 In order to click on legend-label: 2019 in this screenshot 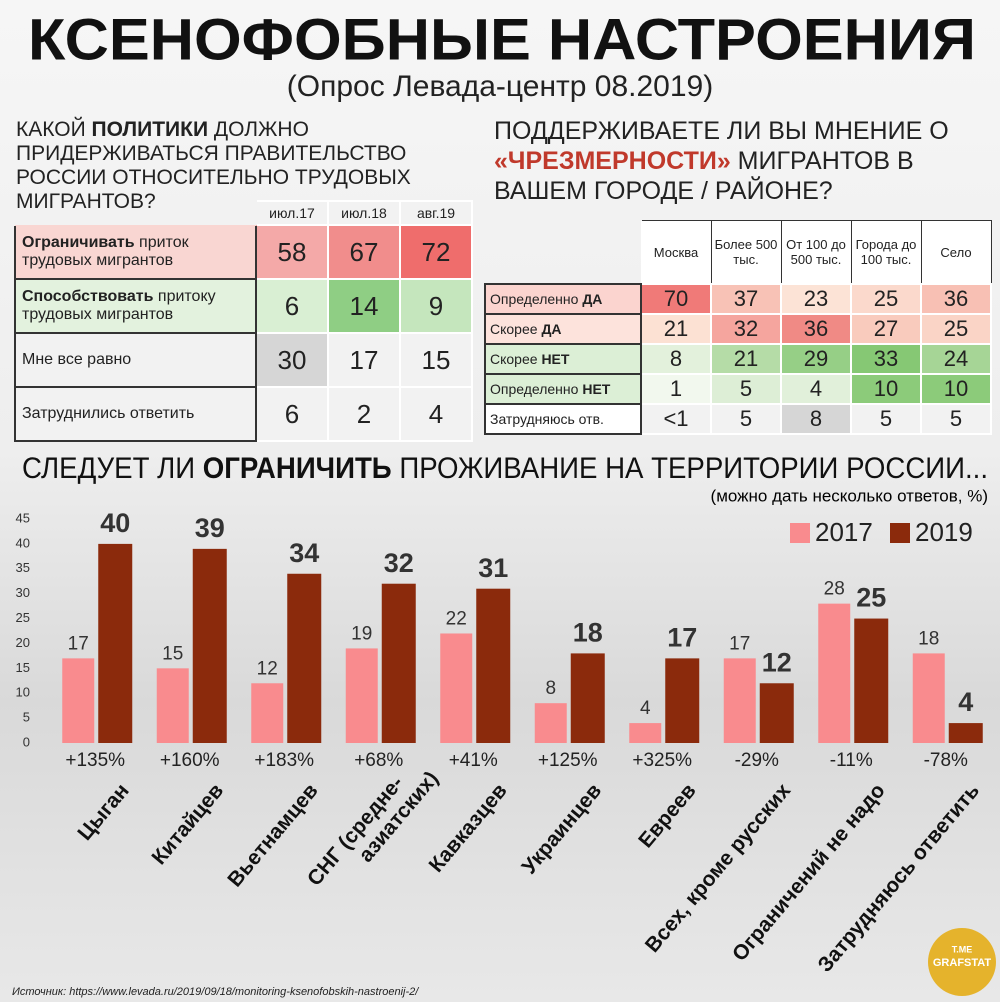, I will do `click(944, 532)`.